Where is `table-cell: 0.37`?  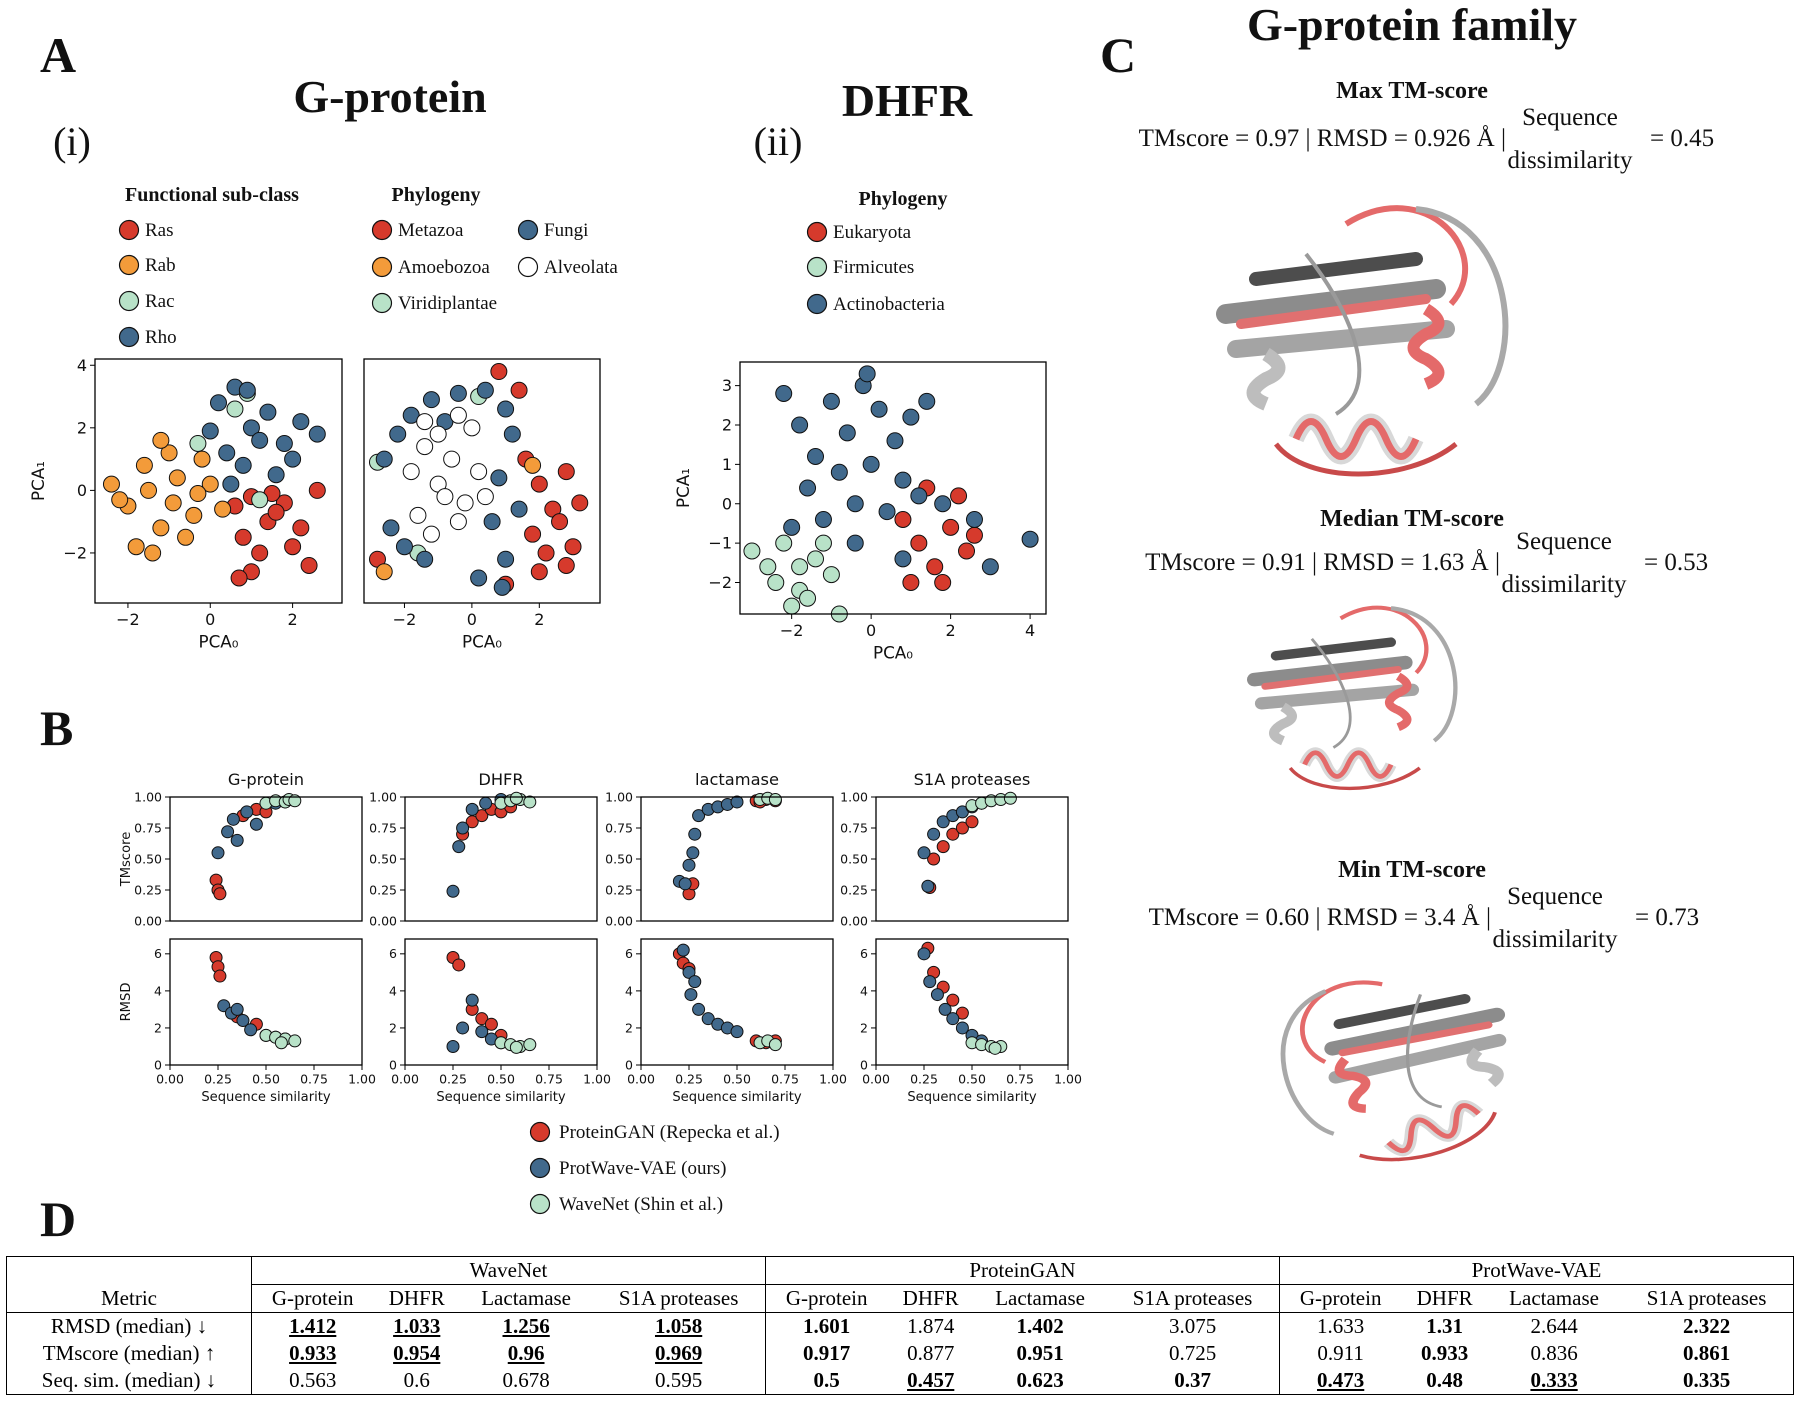
table-cell: 0.37 is located at coordinates (1192, 1381).